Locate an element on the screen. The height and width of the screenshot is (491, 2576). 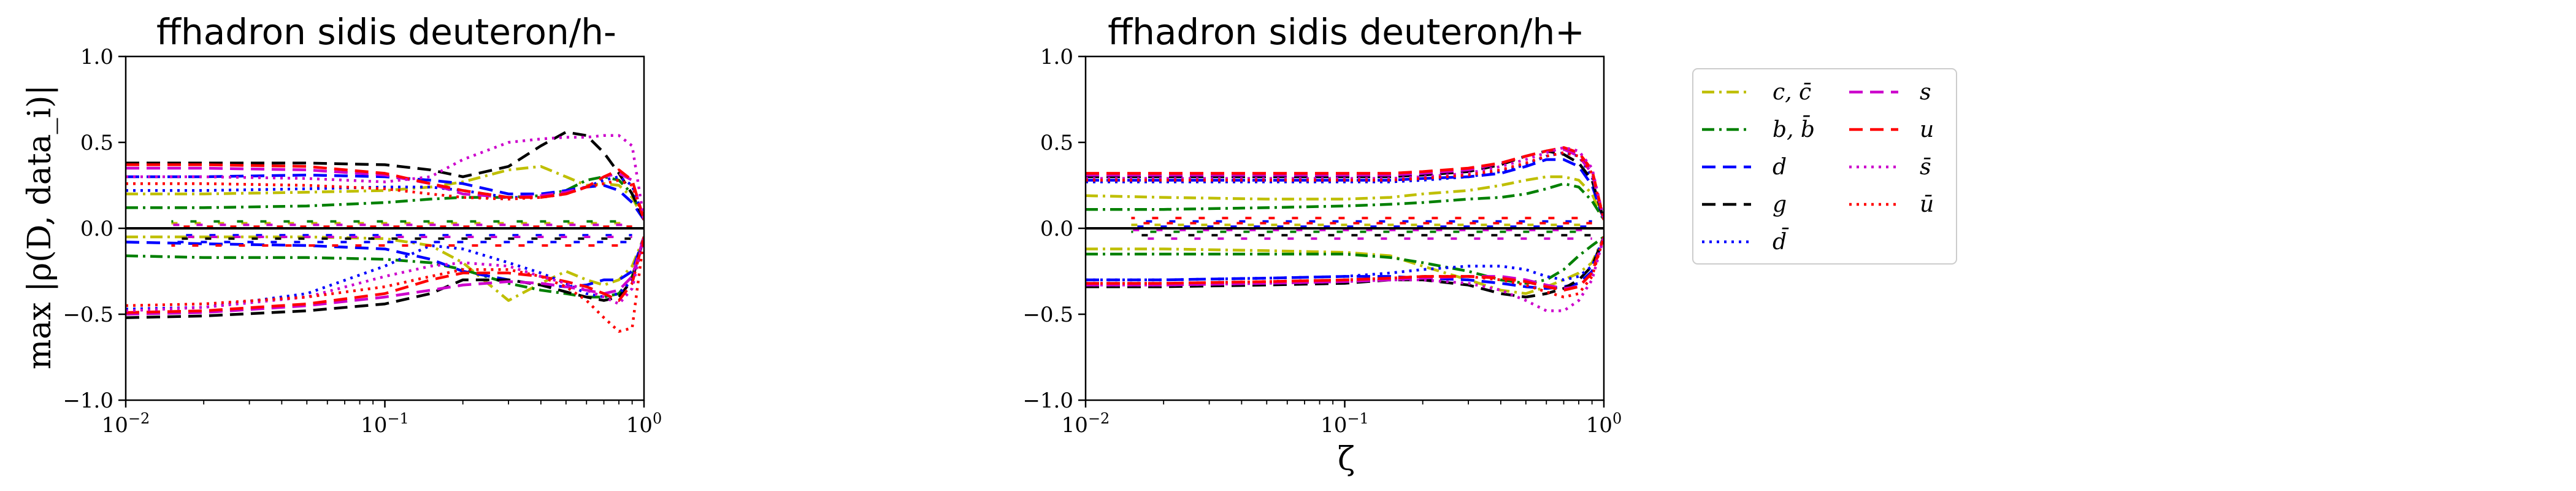
series-line-d-pos is located at coordinates (385, 197).